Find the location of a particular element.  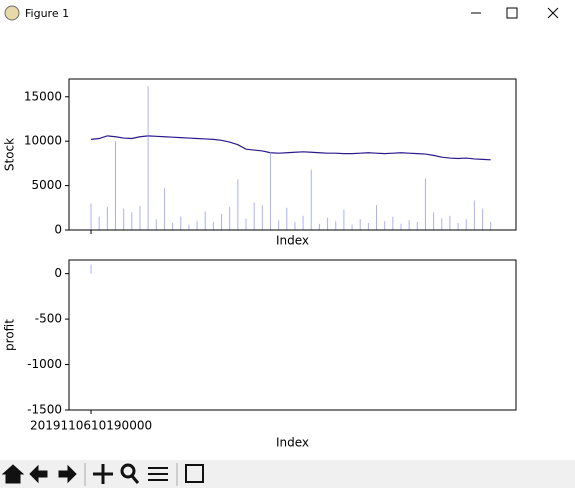

y-axis-label: Stock is located at coordinates (10, 154).